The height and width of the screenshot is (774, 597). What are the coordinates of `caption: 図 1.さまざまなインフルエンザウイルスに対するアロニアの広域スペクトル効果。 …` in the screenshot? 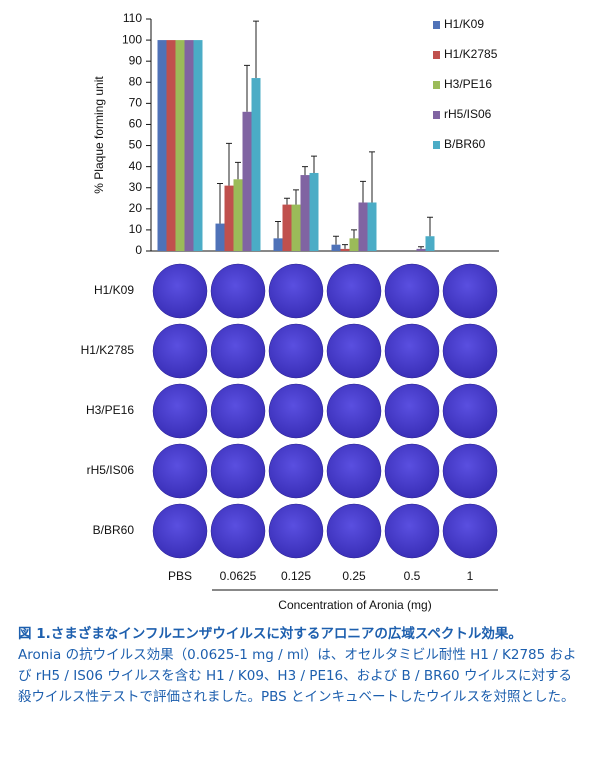 It's located at (300, 666).